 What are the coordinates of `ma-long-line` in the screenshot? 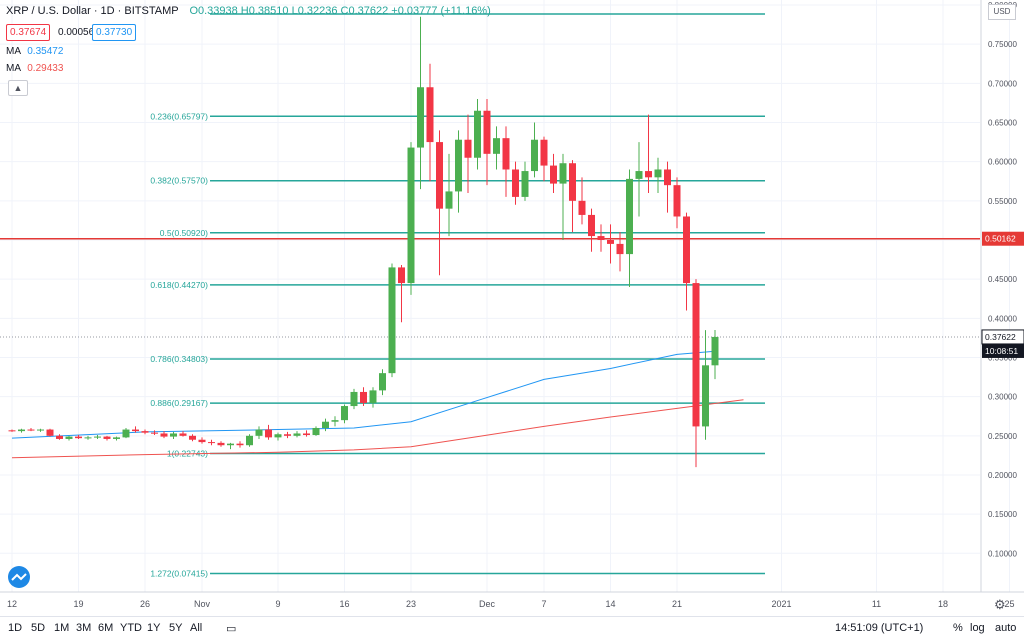 It's located at (377, 429).